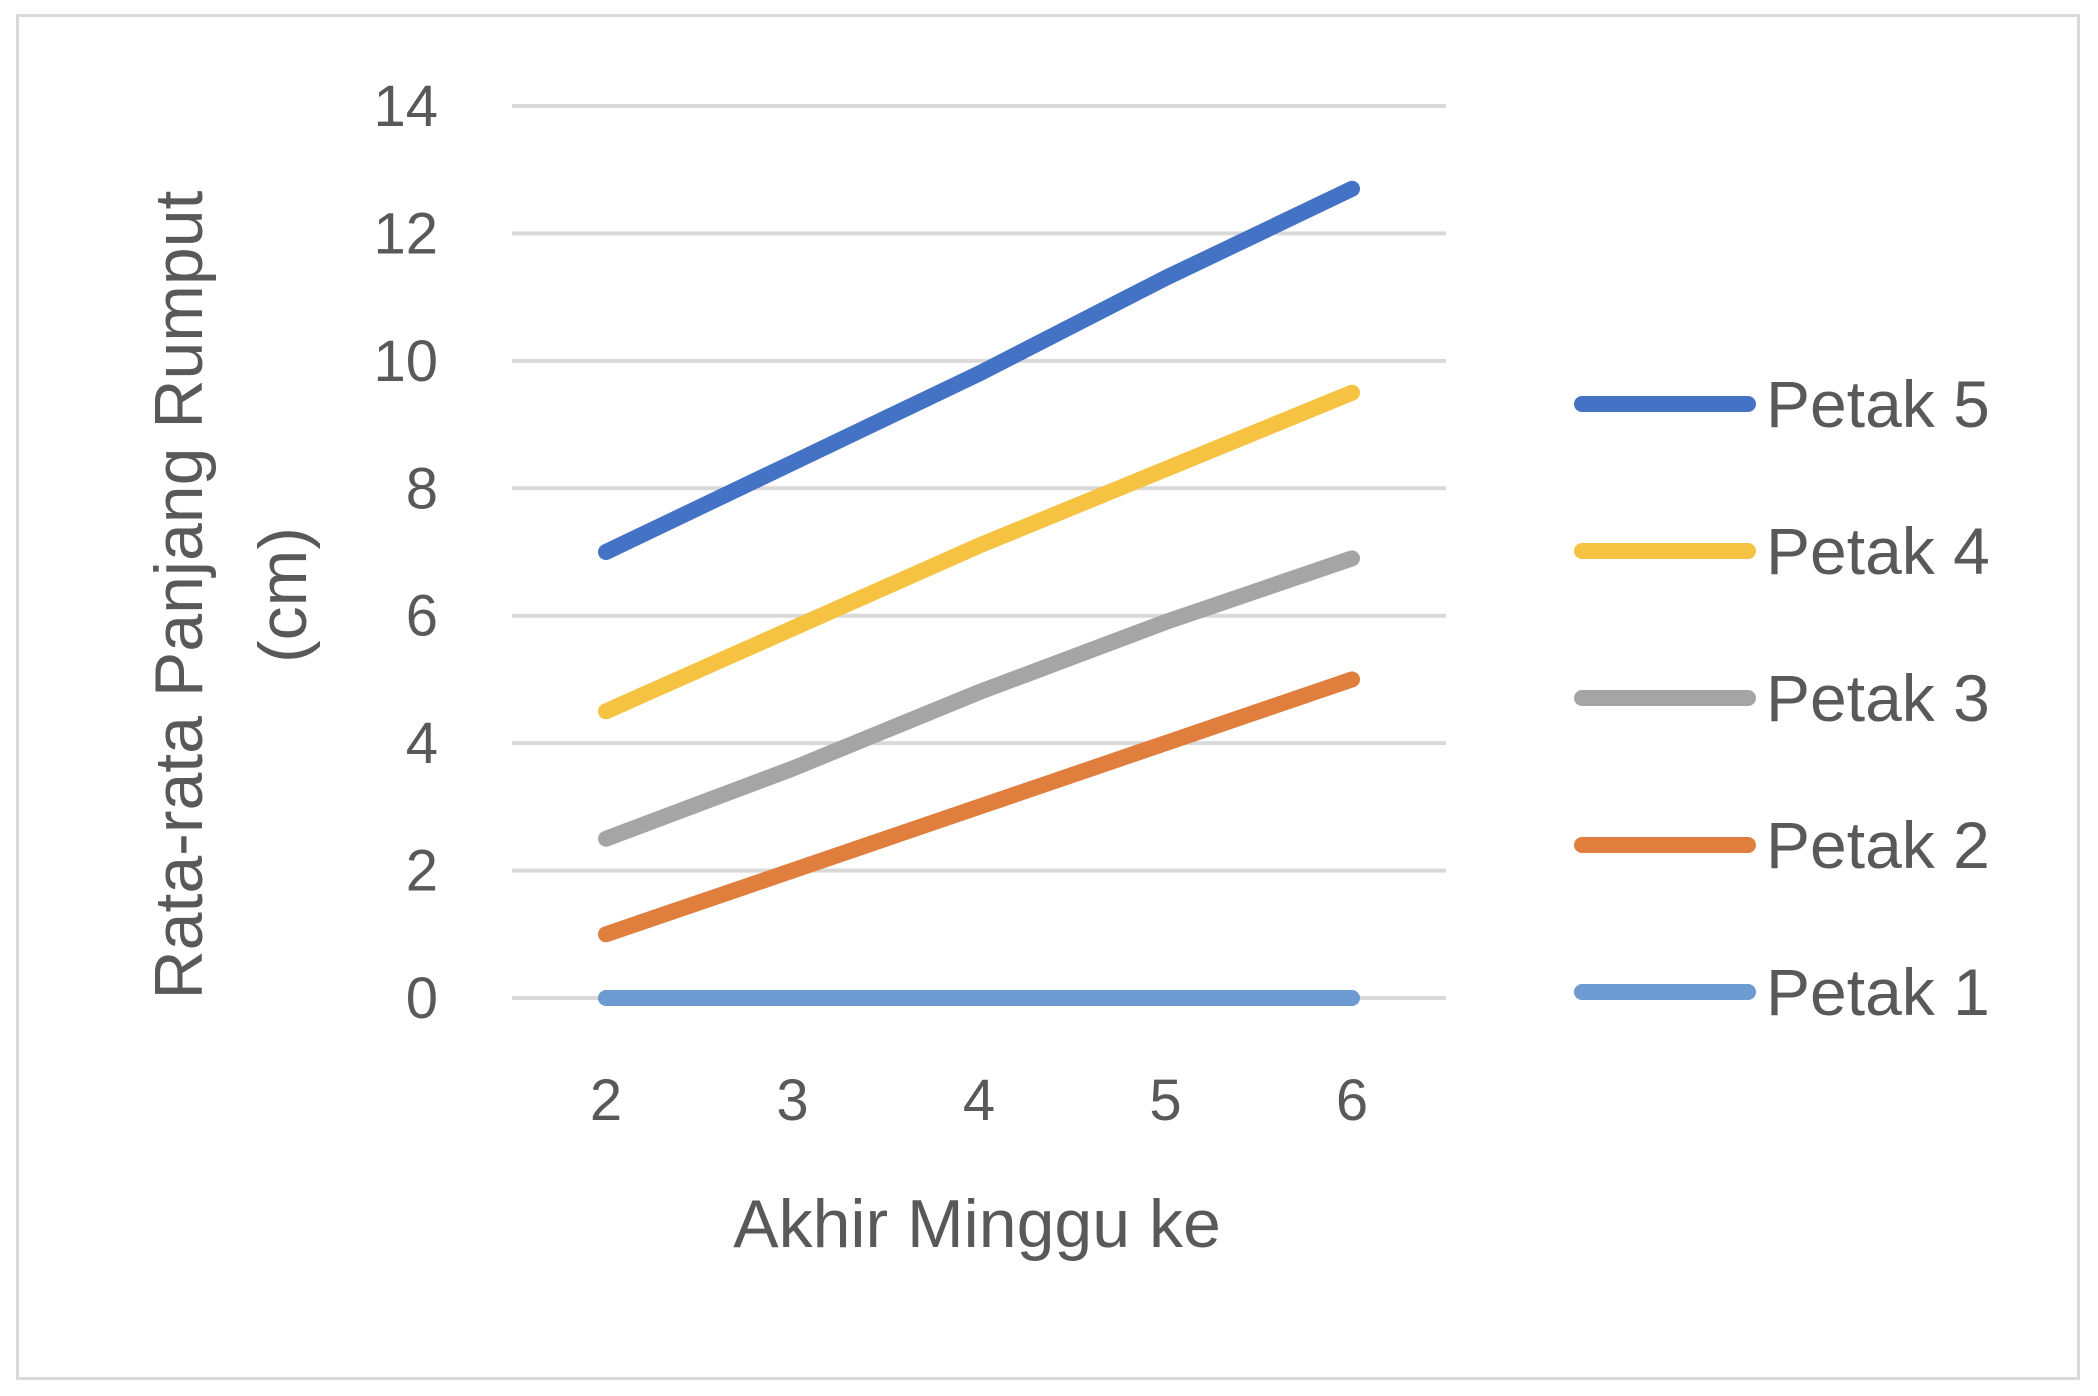  What do you see at coordinates (405, 233) in the screenshot?
I see `y-tick-label: 12` at bounding box center [405, 233].